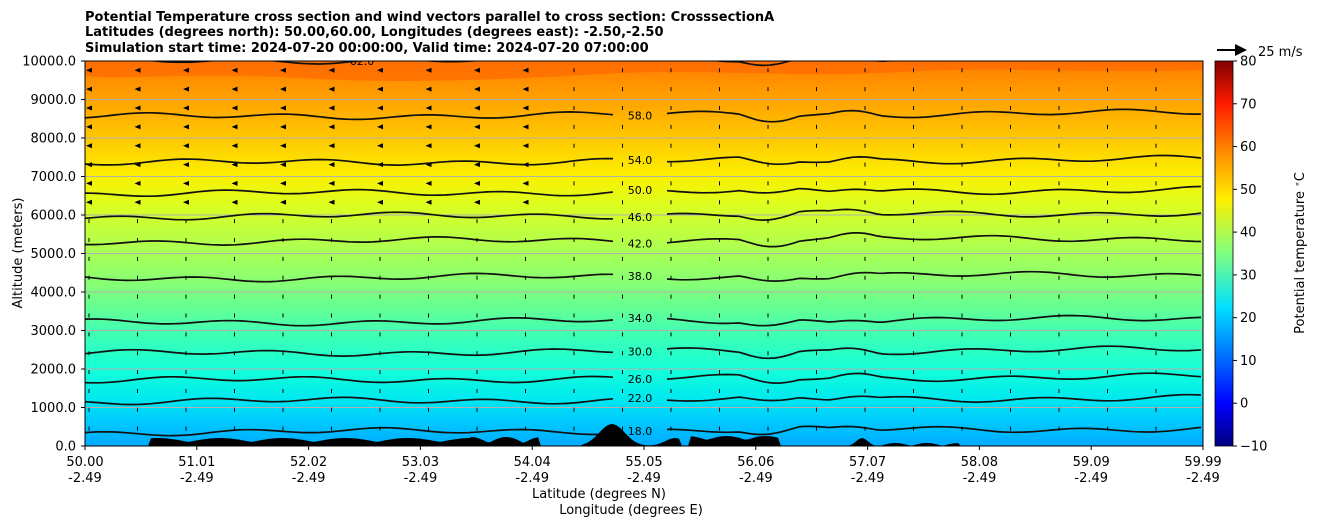 The height and width of the screenshot is (526, 1320). What do you see at coordinates (640, 352) in the screenshot?
I see `contour-label: 30.0` at bounding box center [640, 352].